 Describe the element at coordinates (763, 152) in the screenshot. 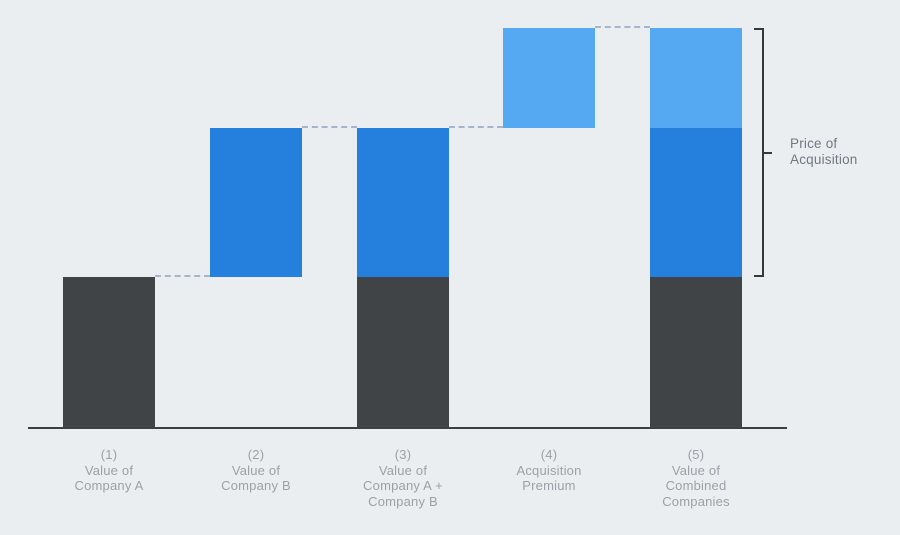

I see `bracket-vertical-line` at that location.